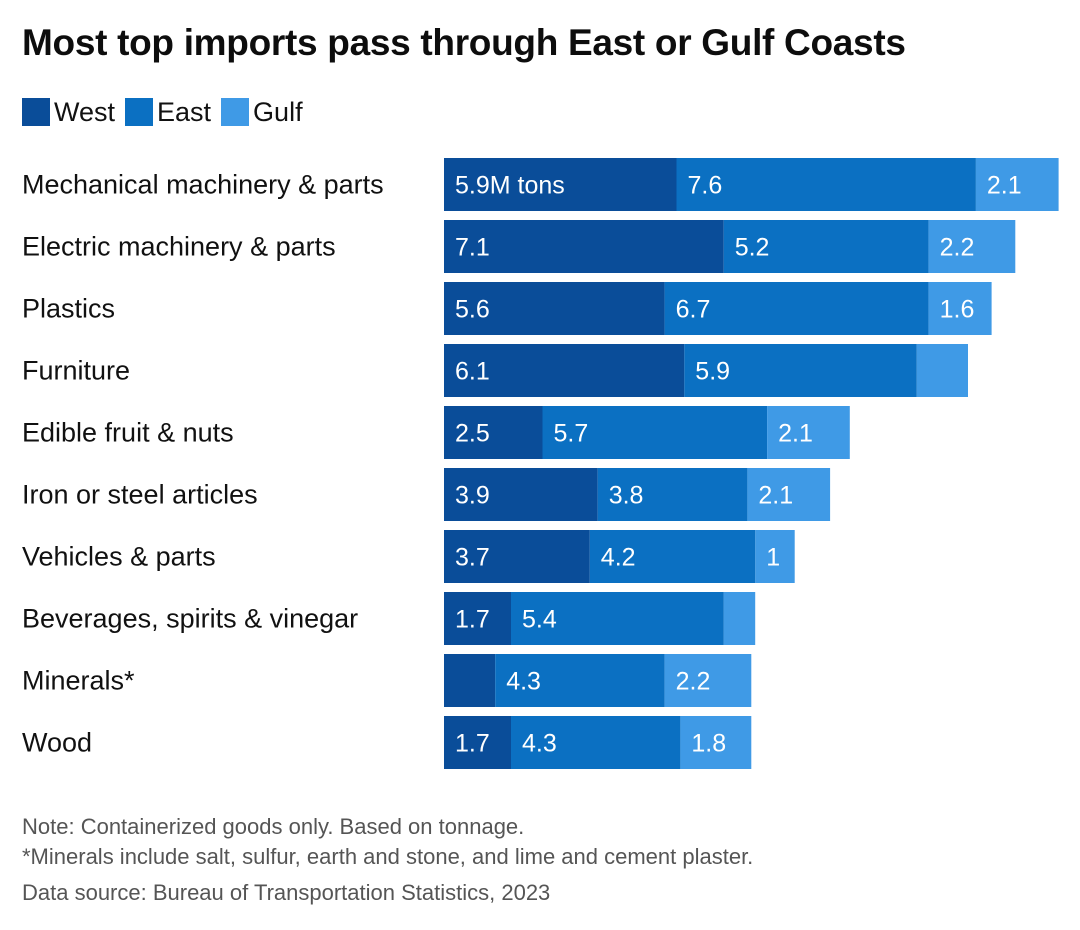 The height and width of the screenshot is (930, 1080). Describe the element at coordinates (510, 186) in the screenshot. I see `data-label: 5.9M tons` at that location.